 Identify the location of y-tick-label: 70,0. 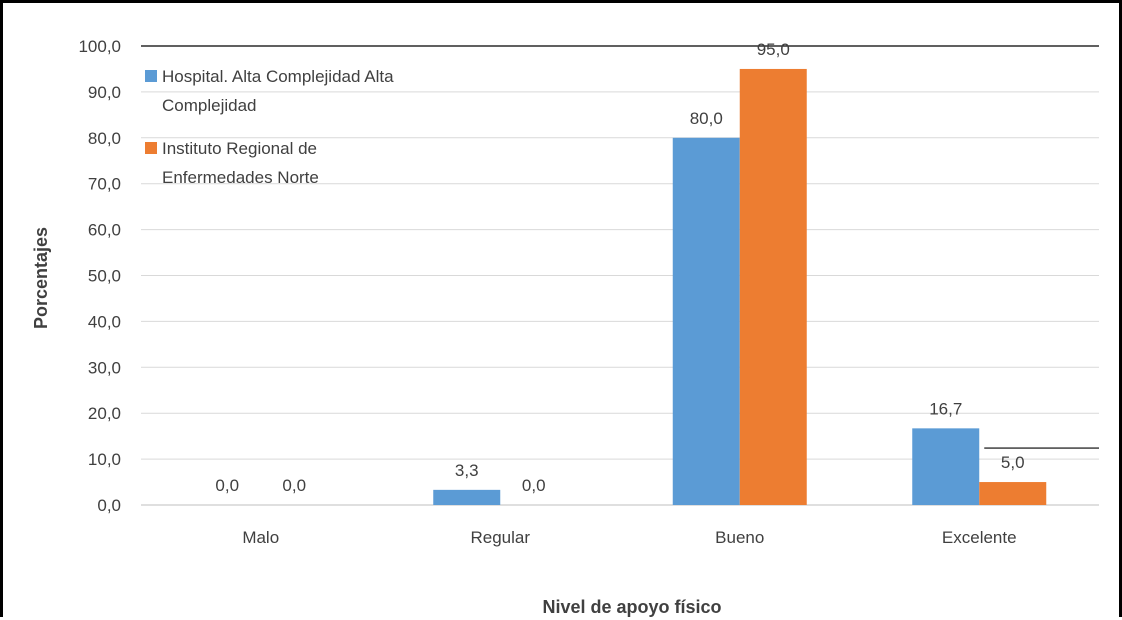
(104, 184).